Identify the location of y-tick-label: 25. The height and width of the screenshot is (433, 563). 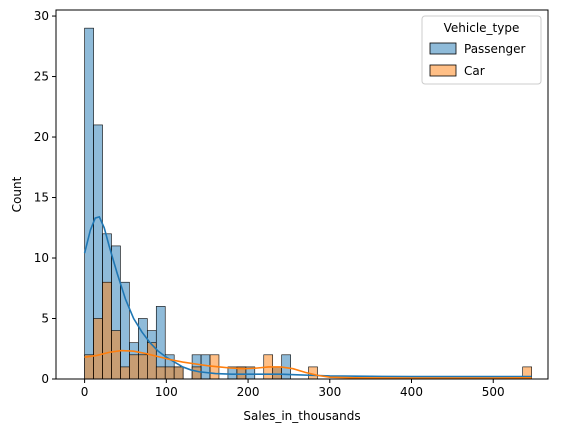
(41, 77).